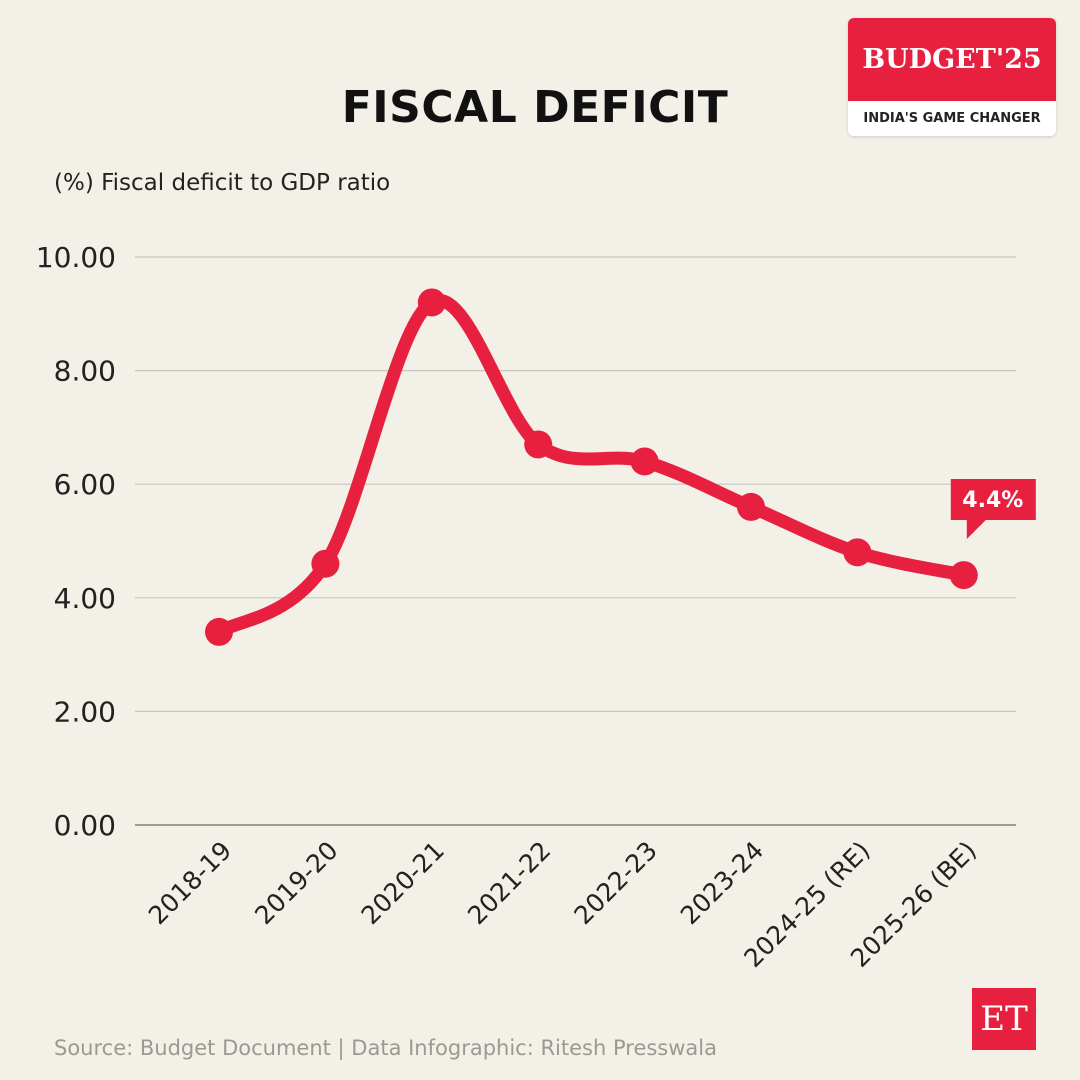  Describe the element at coordinates (403, 883) in the screenshot. I see `x-tick-label: 2020-21` at that location.